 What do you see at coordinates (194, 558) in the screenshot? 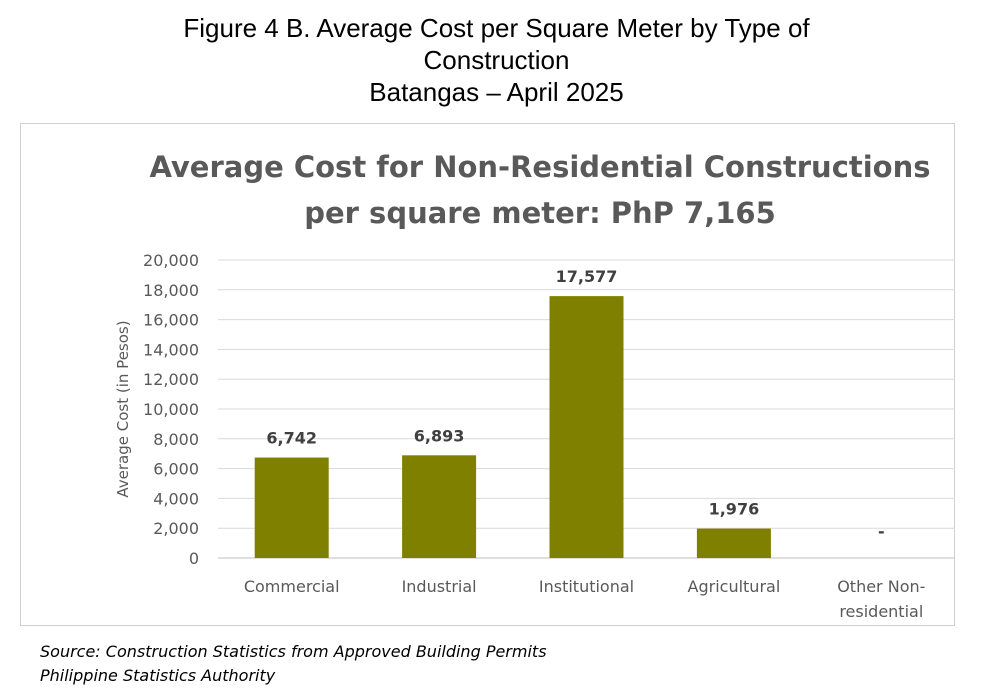
I see `y-tick-label: 0` at bounding box center [194, 558].